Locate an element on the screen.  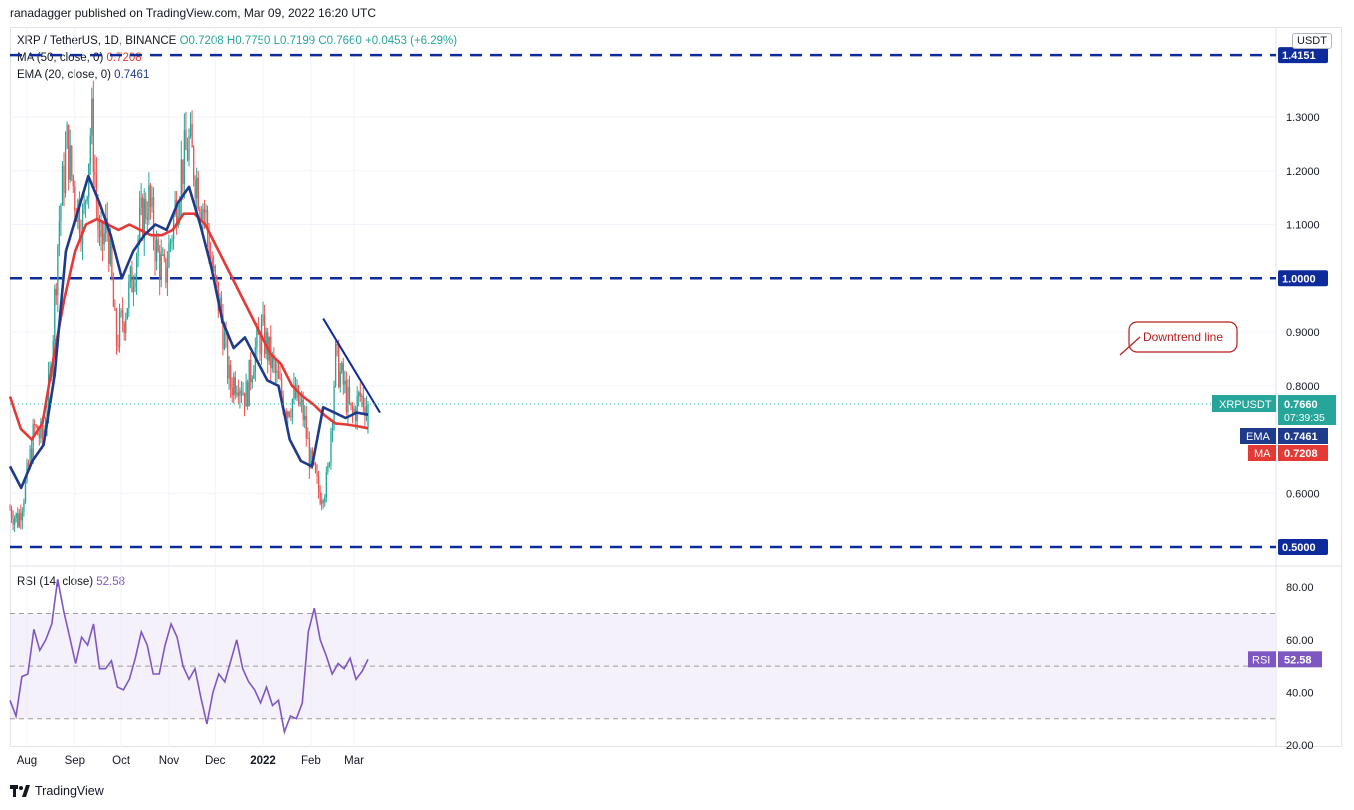
annotation-pointer is located at coordinates (1130, 346).